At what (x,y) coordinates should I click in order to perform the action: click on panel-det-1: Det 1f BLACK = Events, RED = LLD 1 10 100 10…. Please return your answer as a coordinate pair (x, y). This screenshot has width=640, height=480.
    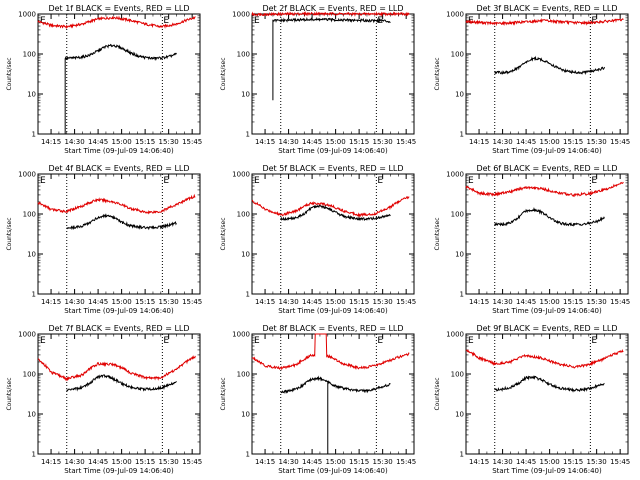
    Looking at the image, I should click on (104, 79).